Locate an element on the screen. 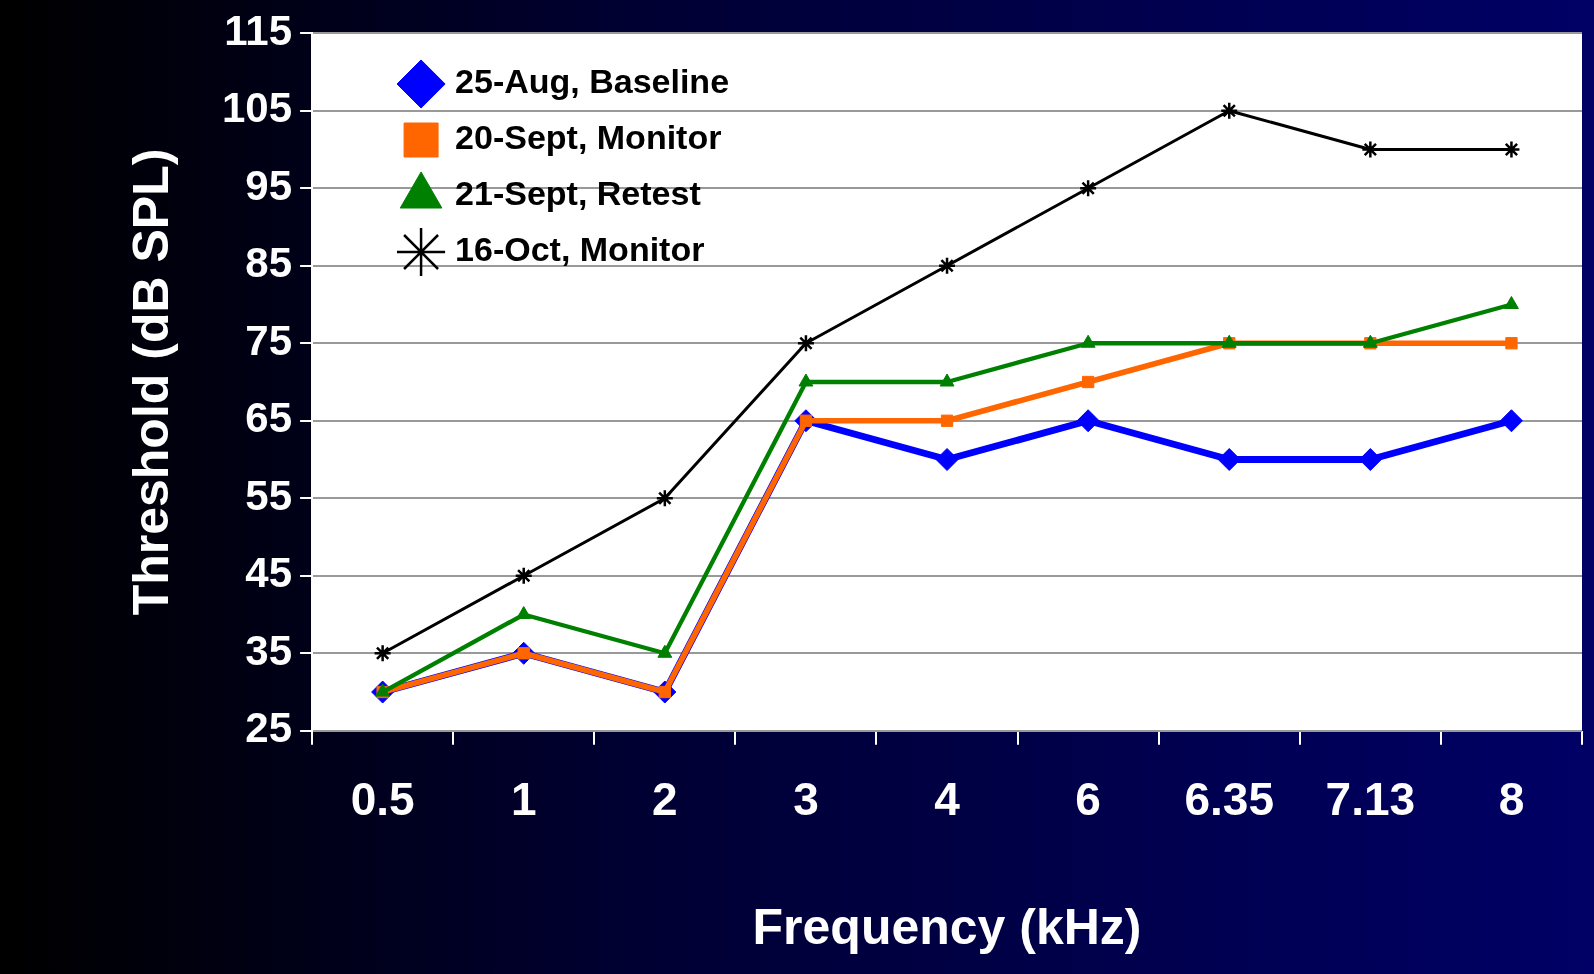 This screenshot has width=1594, height=974. legend-label: 20-Sept, Monitor is located at coordinates (588, 137).